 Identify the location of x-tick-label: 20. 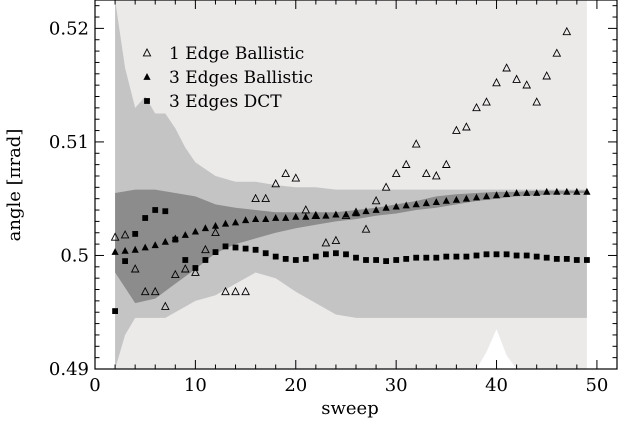
(295, 385).